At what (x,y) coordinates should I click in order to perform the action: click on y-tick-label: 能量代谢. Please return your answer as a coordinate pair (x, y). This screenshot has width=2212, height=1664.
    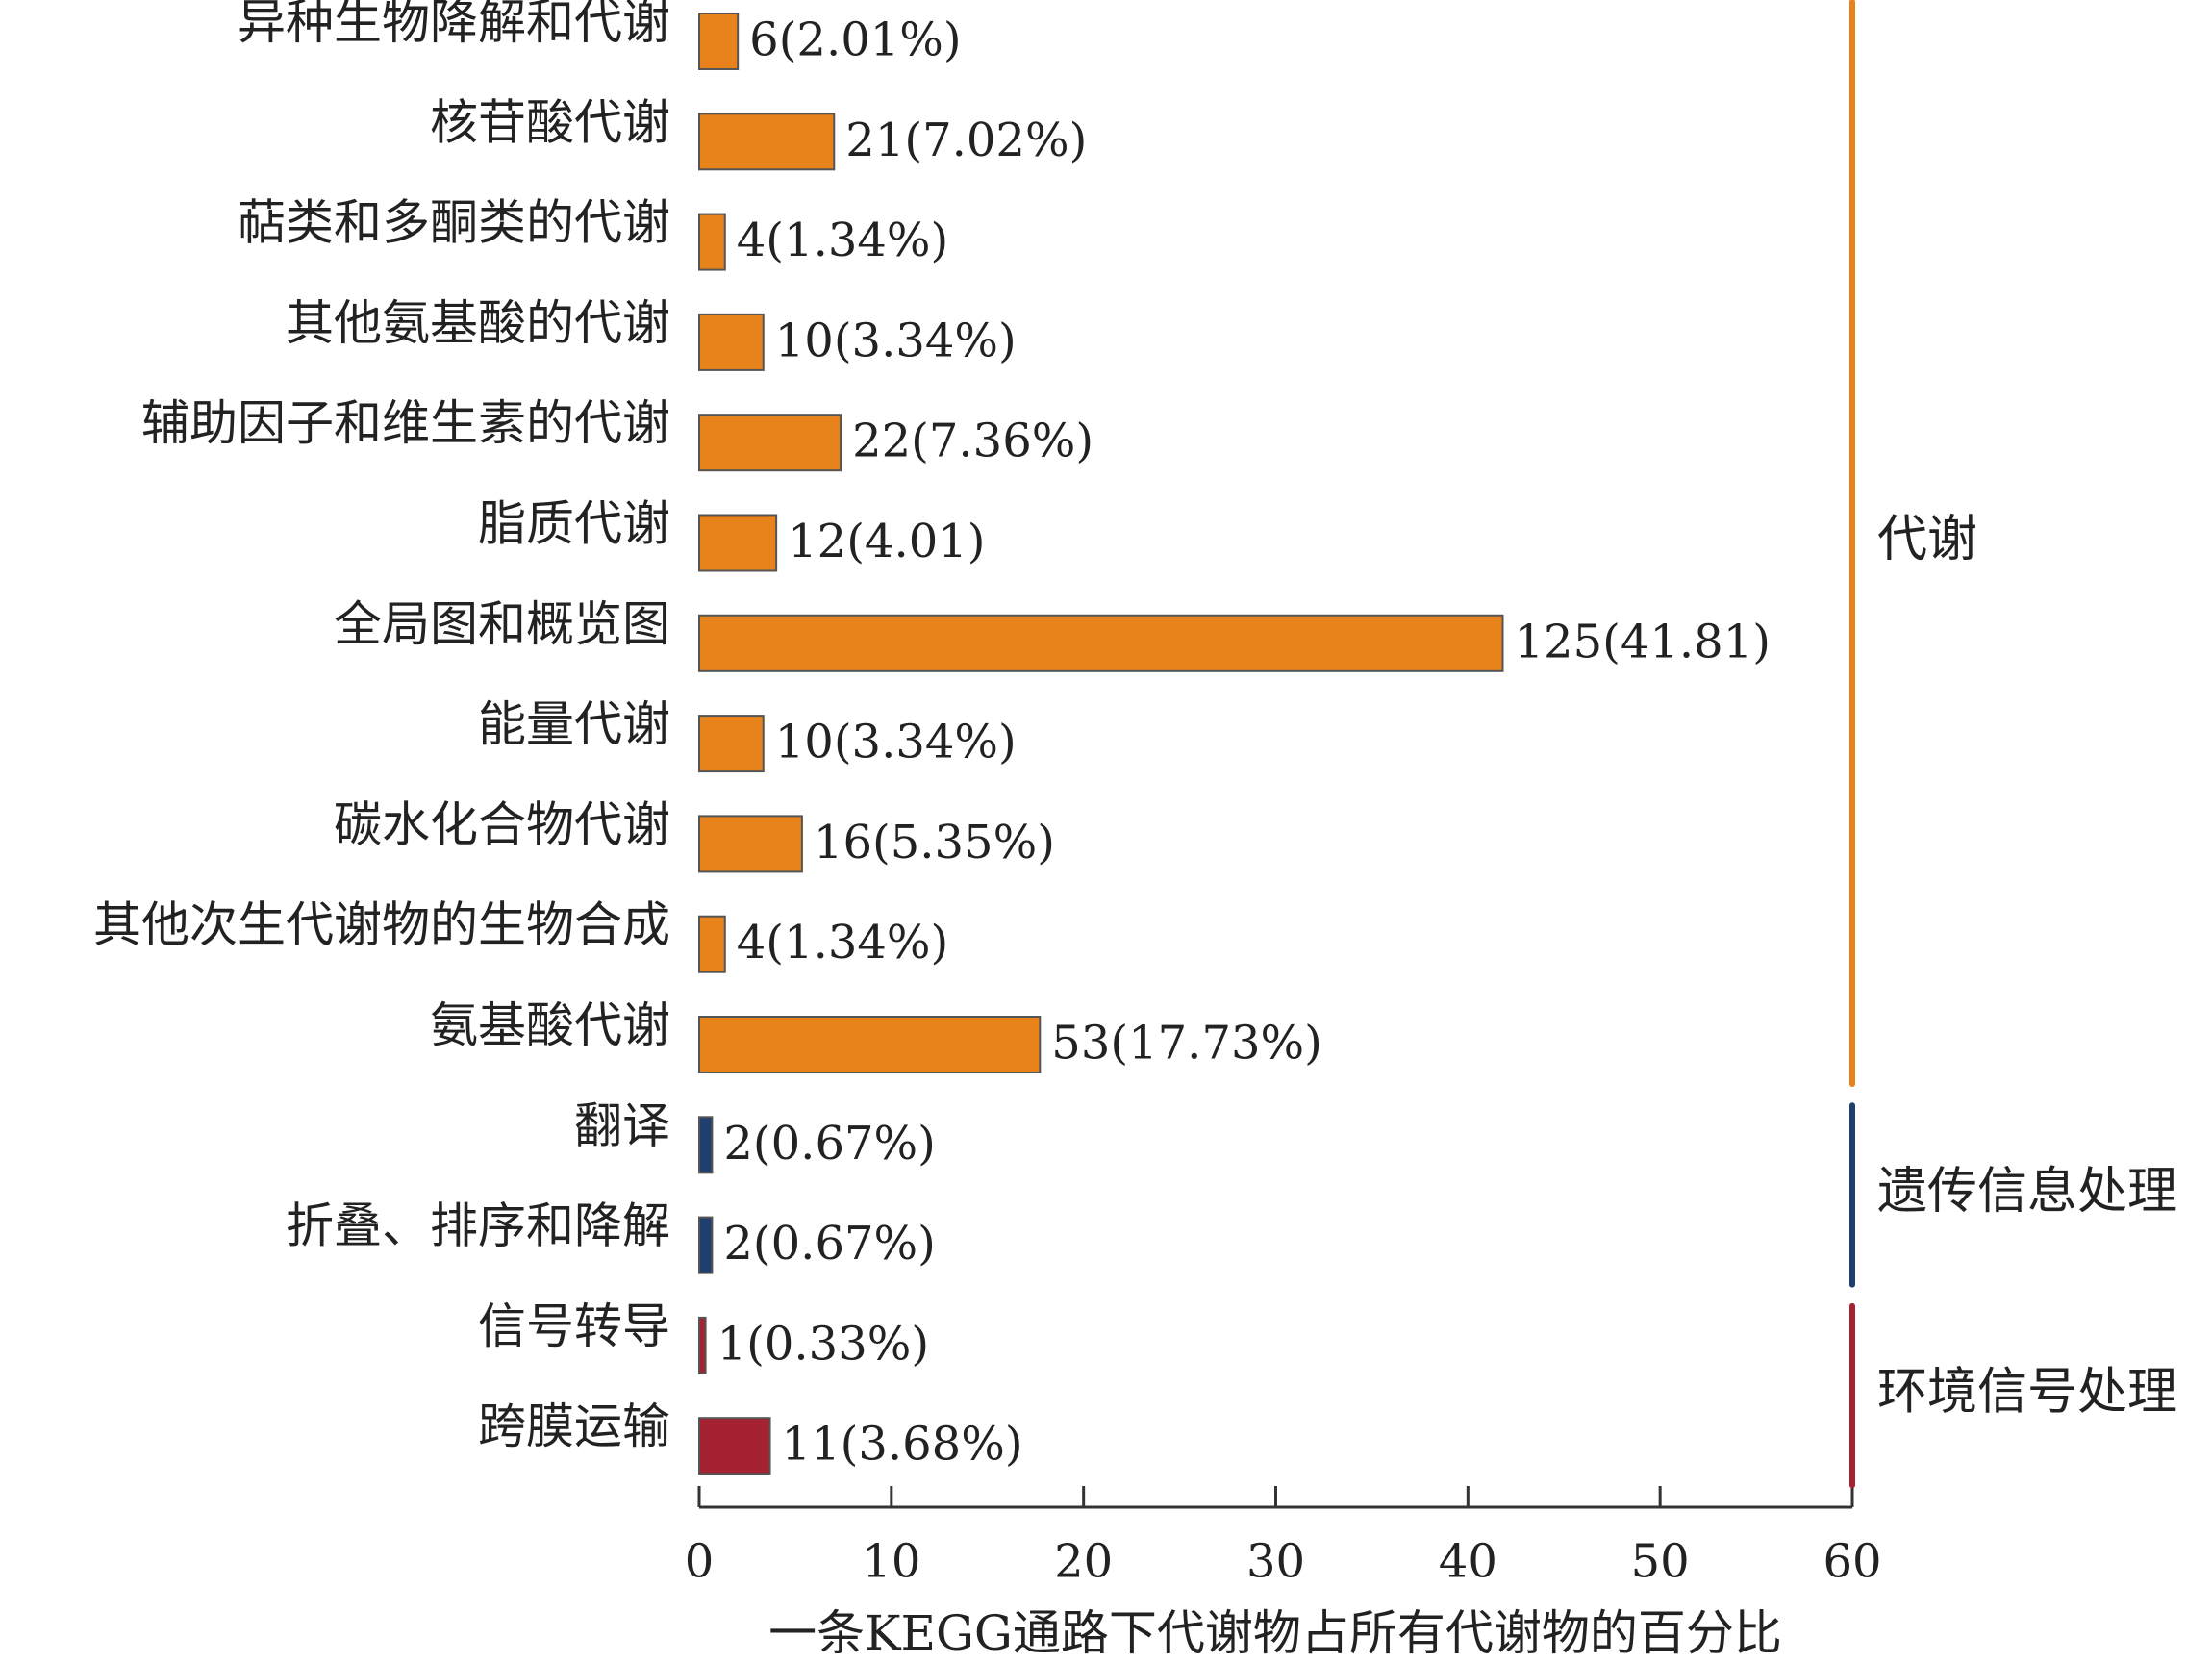
    Looking at the image, I should click on (574, 724).